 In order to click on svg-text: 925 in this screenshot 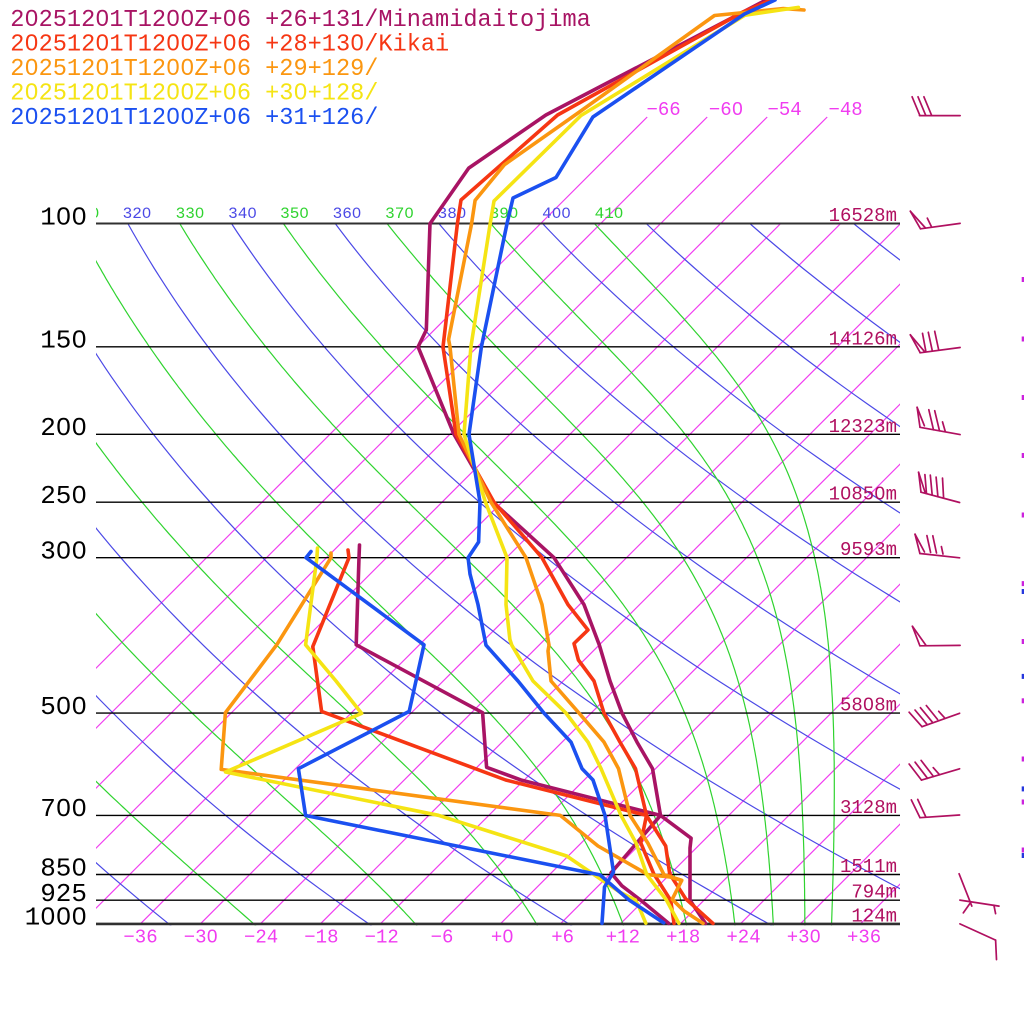, I will do `click(63, 894)`.